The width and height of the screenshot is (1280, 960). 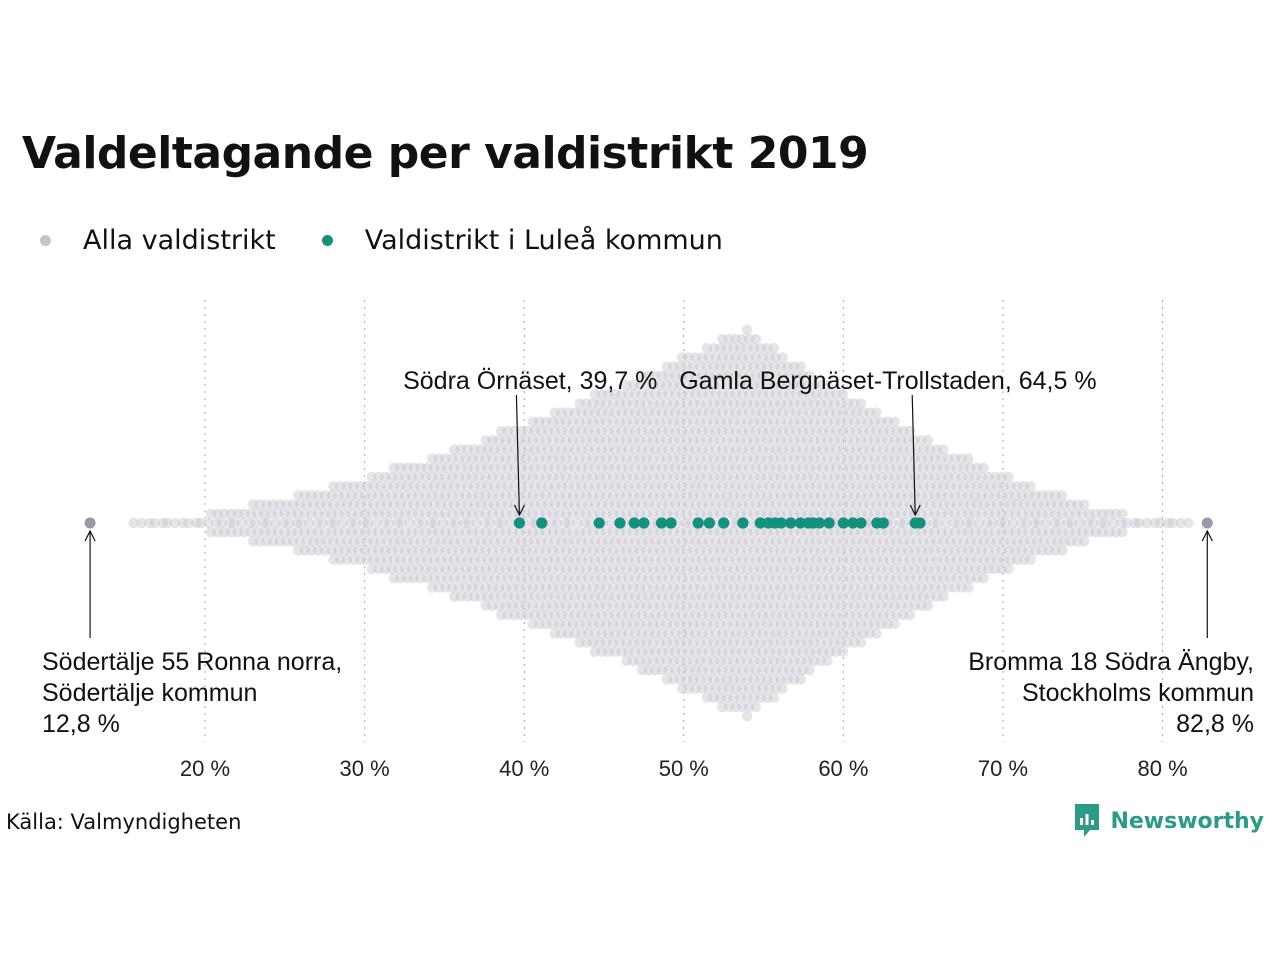 What do you see at coordinates (684, 768) in the screenshot?
I see `x-axis-ticks: 20 % 30 % 40 % 50 % 60 % 70 % 80 %` at bounding box center [684, 768].